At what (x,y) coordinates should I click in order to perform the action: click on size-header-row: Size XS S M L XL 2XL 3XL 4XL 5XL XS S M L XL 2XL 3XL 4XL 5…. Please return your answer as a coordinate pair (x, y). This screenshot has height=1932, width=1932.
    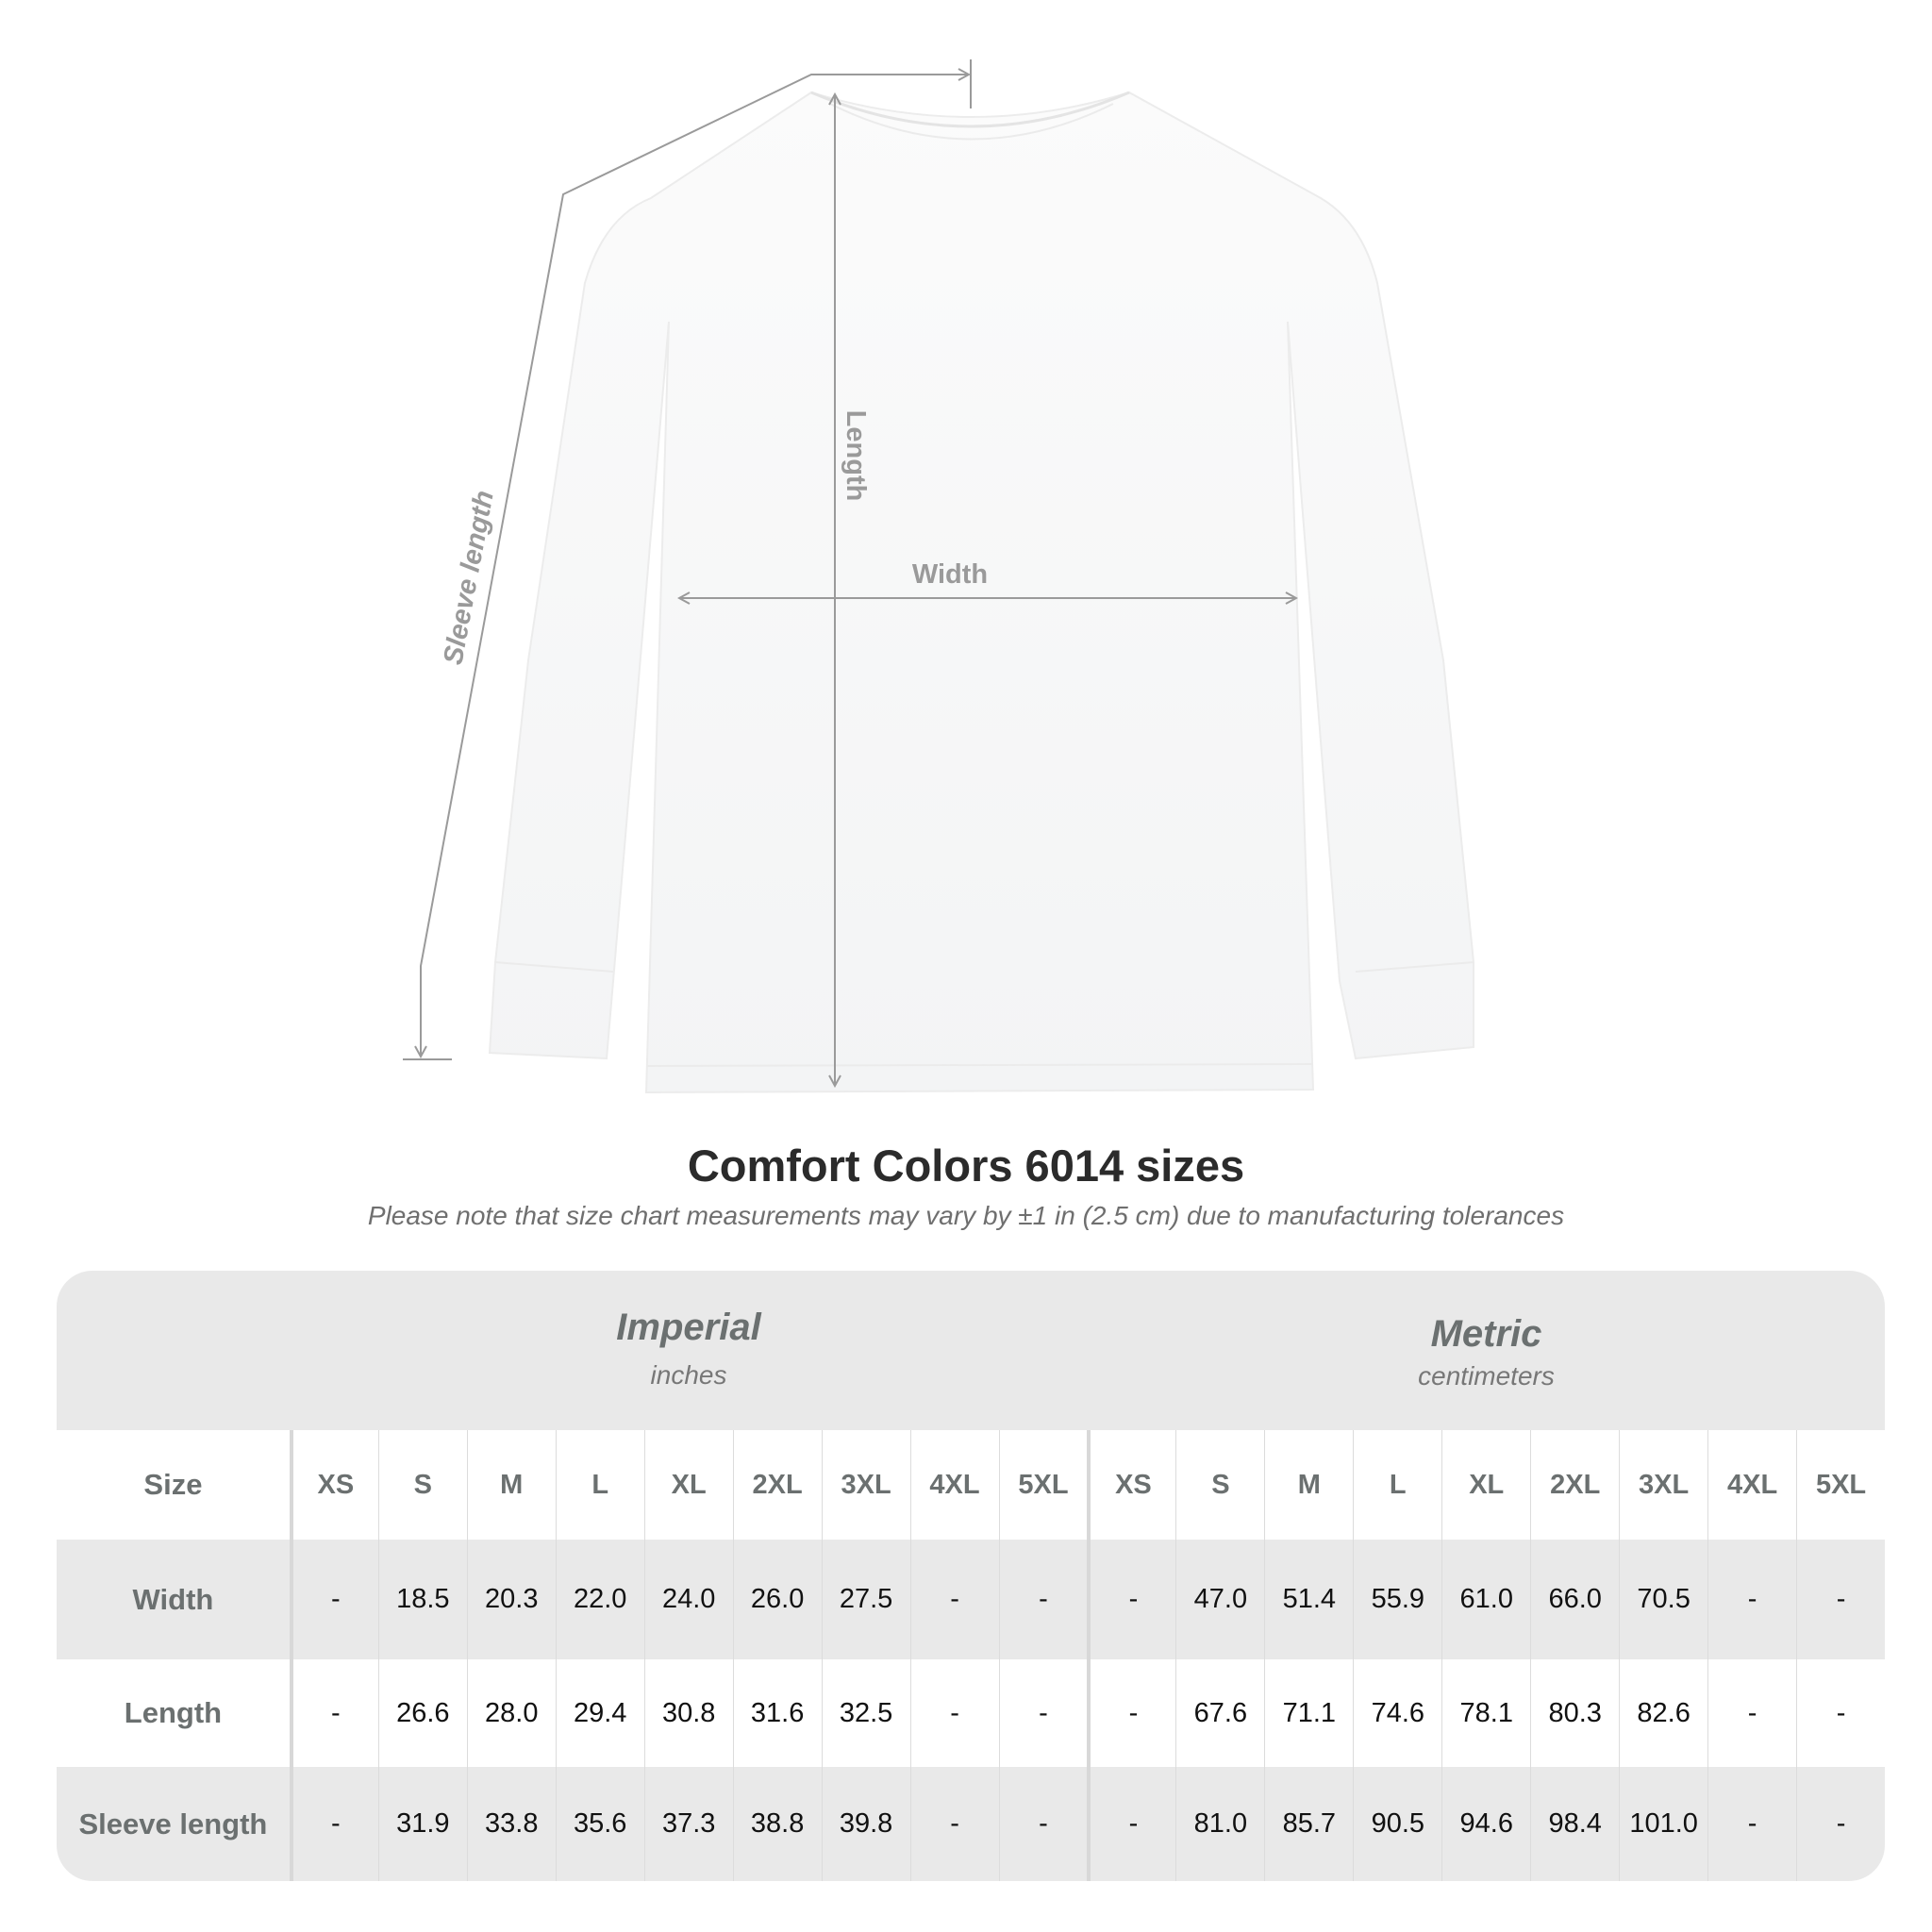
    Looking at the image, I should click on (971, 1485).